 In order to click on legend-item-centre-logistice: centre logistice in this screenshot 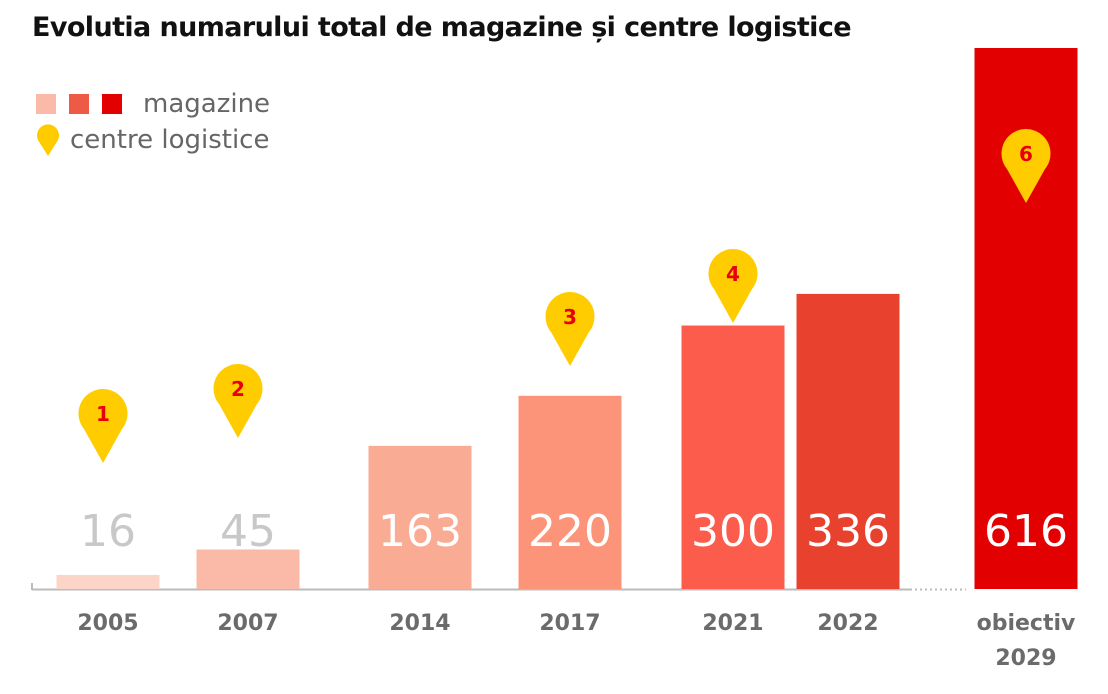, I will do `click(153, 140)`.